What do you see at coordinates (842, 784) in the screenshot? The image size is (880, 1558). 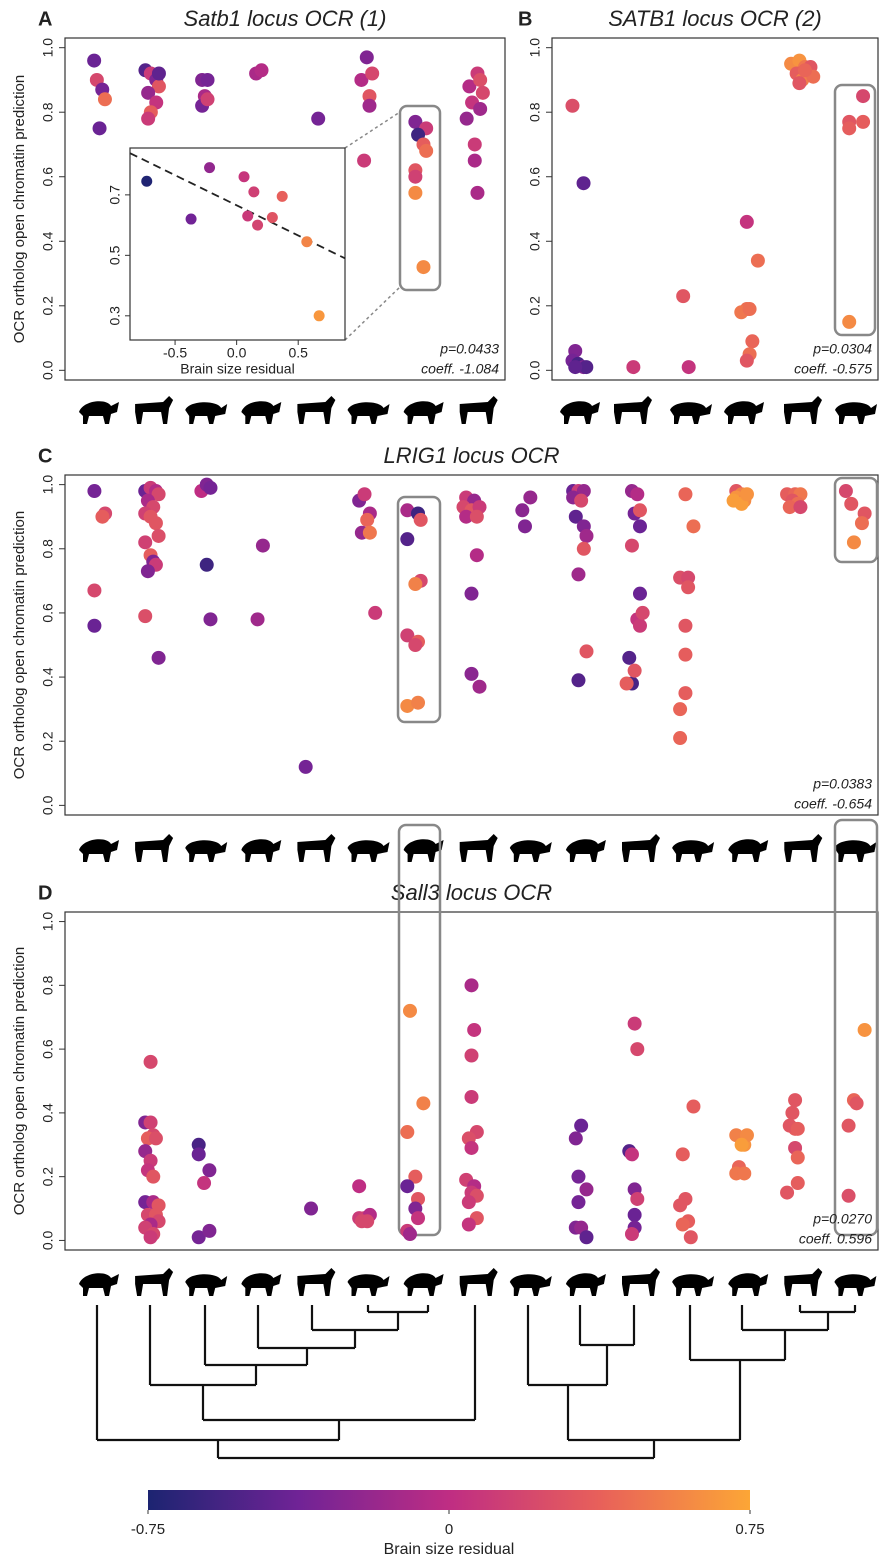 I see `annotation: p=0.0383` at bounding box center [842, 784].